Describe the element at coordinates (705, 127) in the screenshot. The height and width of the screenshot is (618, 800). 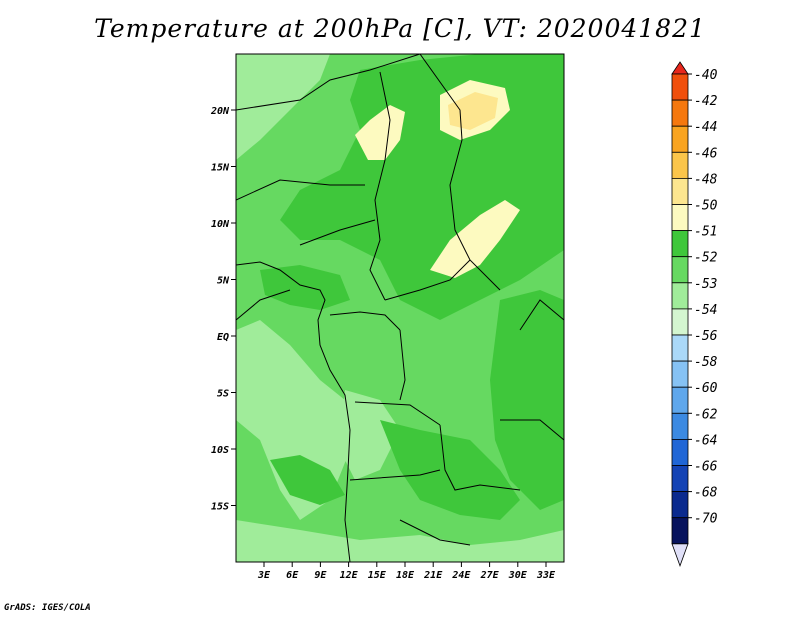
I see `colorbar-label: -44` at that location.